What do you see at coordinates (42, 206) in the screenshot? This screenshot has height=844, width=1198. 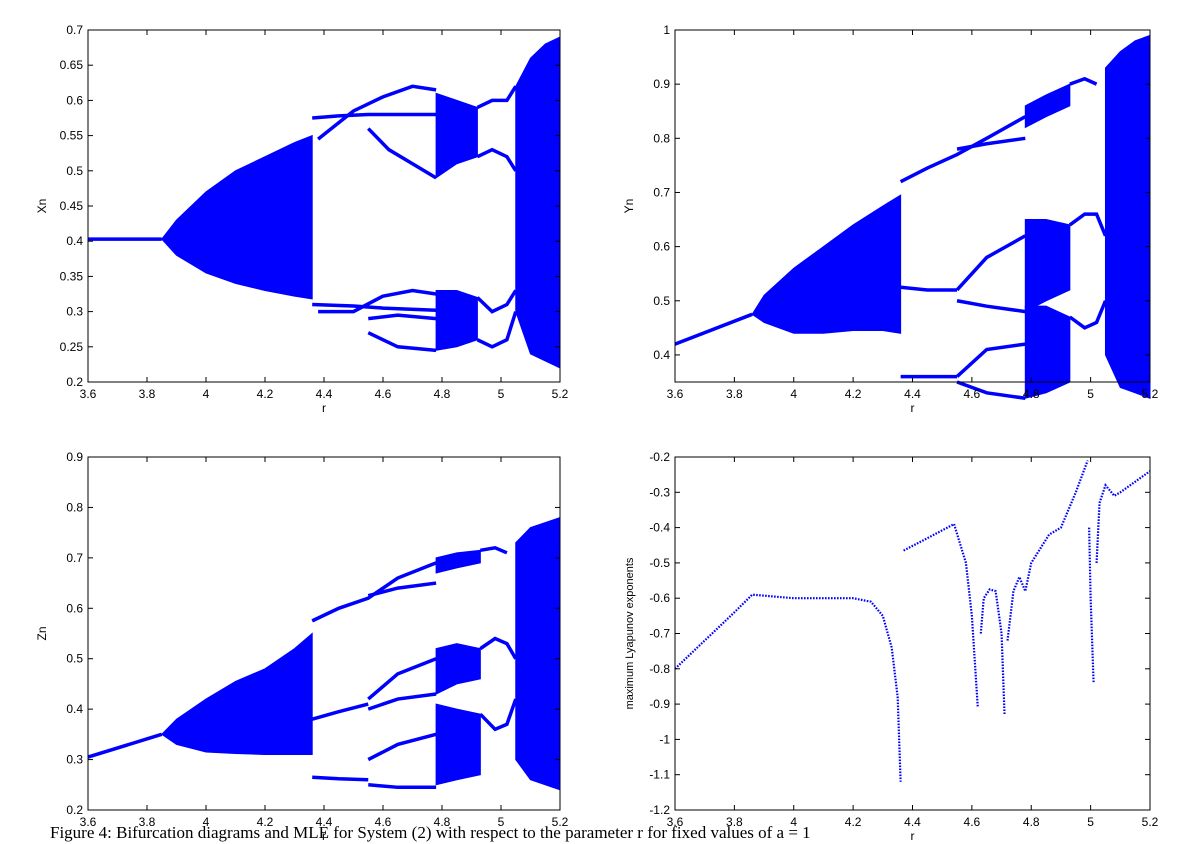 I see `y-axis-label: Xn` at bounding box center [42, 206].